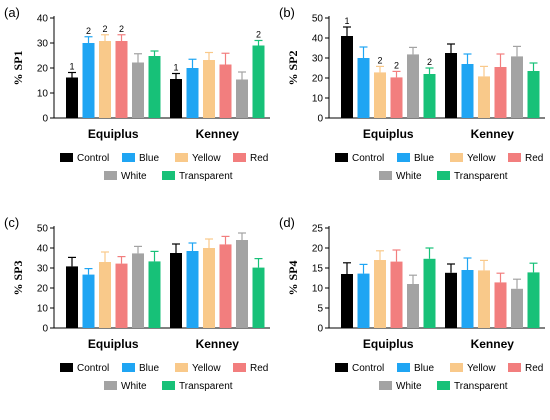  Describe the element at coordinates (43, 19) in the screenshot. I see `y-tick-label: 40` at that location.